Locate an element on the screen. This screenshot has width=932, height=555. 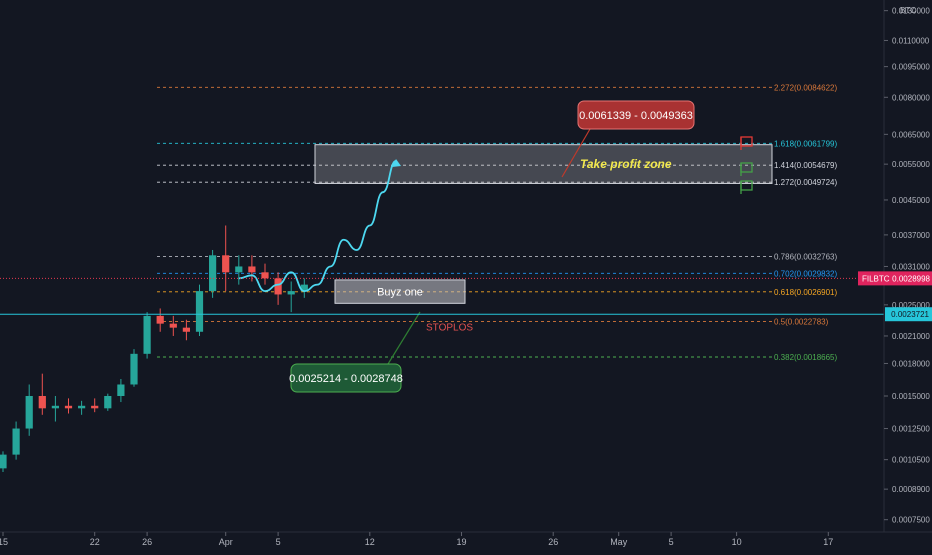
price-axis-unit: BTC is located at coordinates (908, 10).